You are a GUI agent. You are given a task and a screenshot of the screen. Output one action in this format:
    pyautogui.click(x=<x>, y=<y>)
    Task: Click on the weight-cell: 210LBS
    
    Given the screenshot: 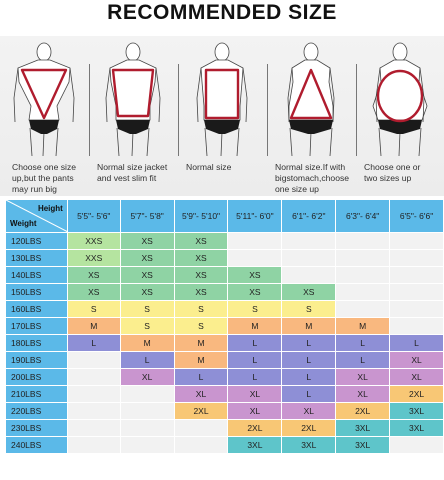 What is the action you would take?
    pyautogui.click(x=36, y=394)
    